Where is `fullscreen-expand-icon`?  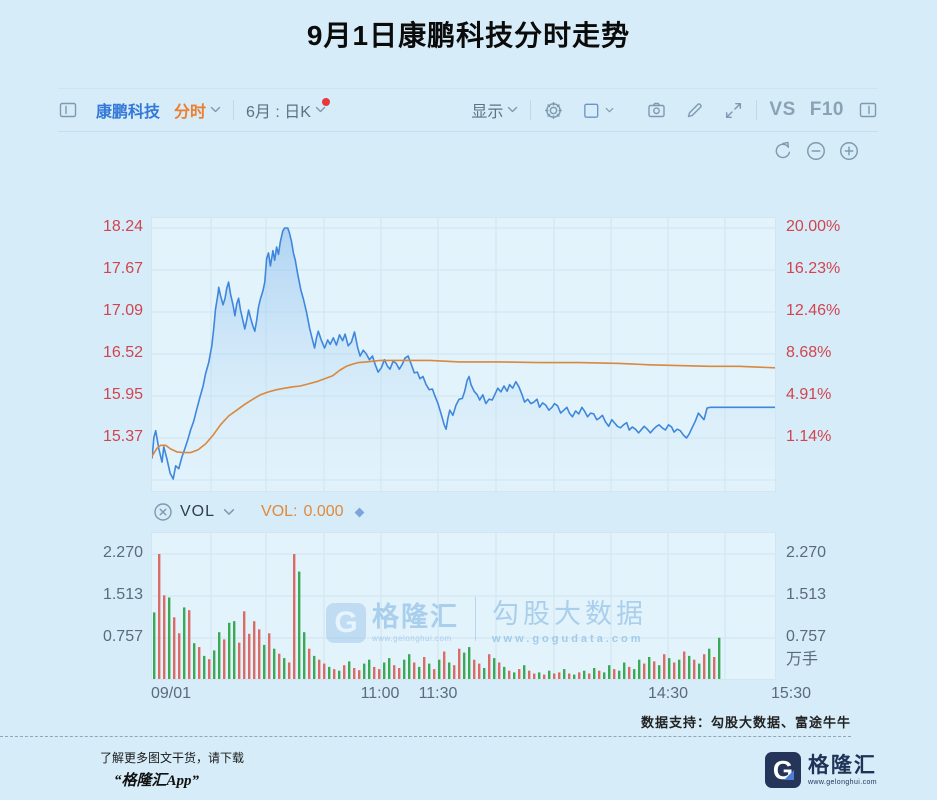
fullscreen-expand-icon is located at coordinates (733, 110).